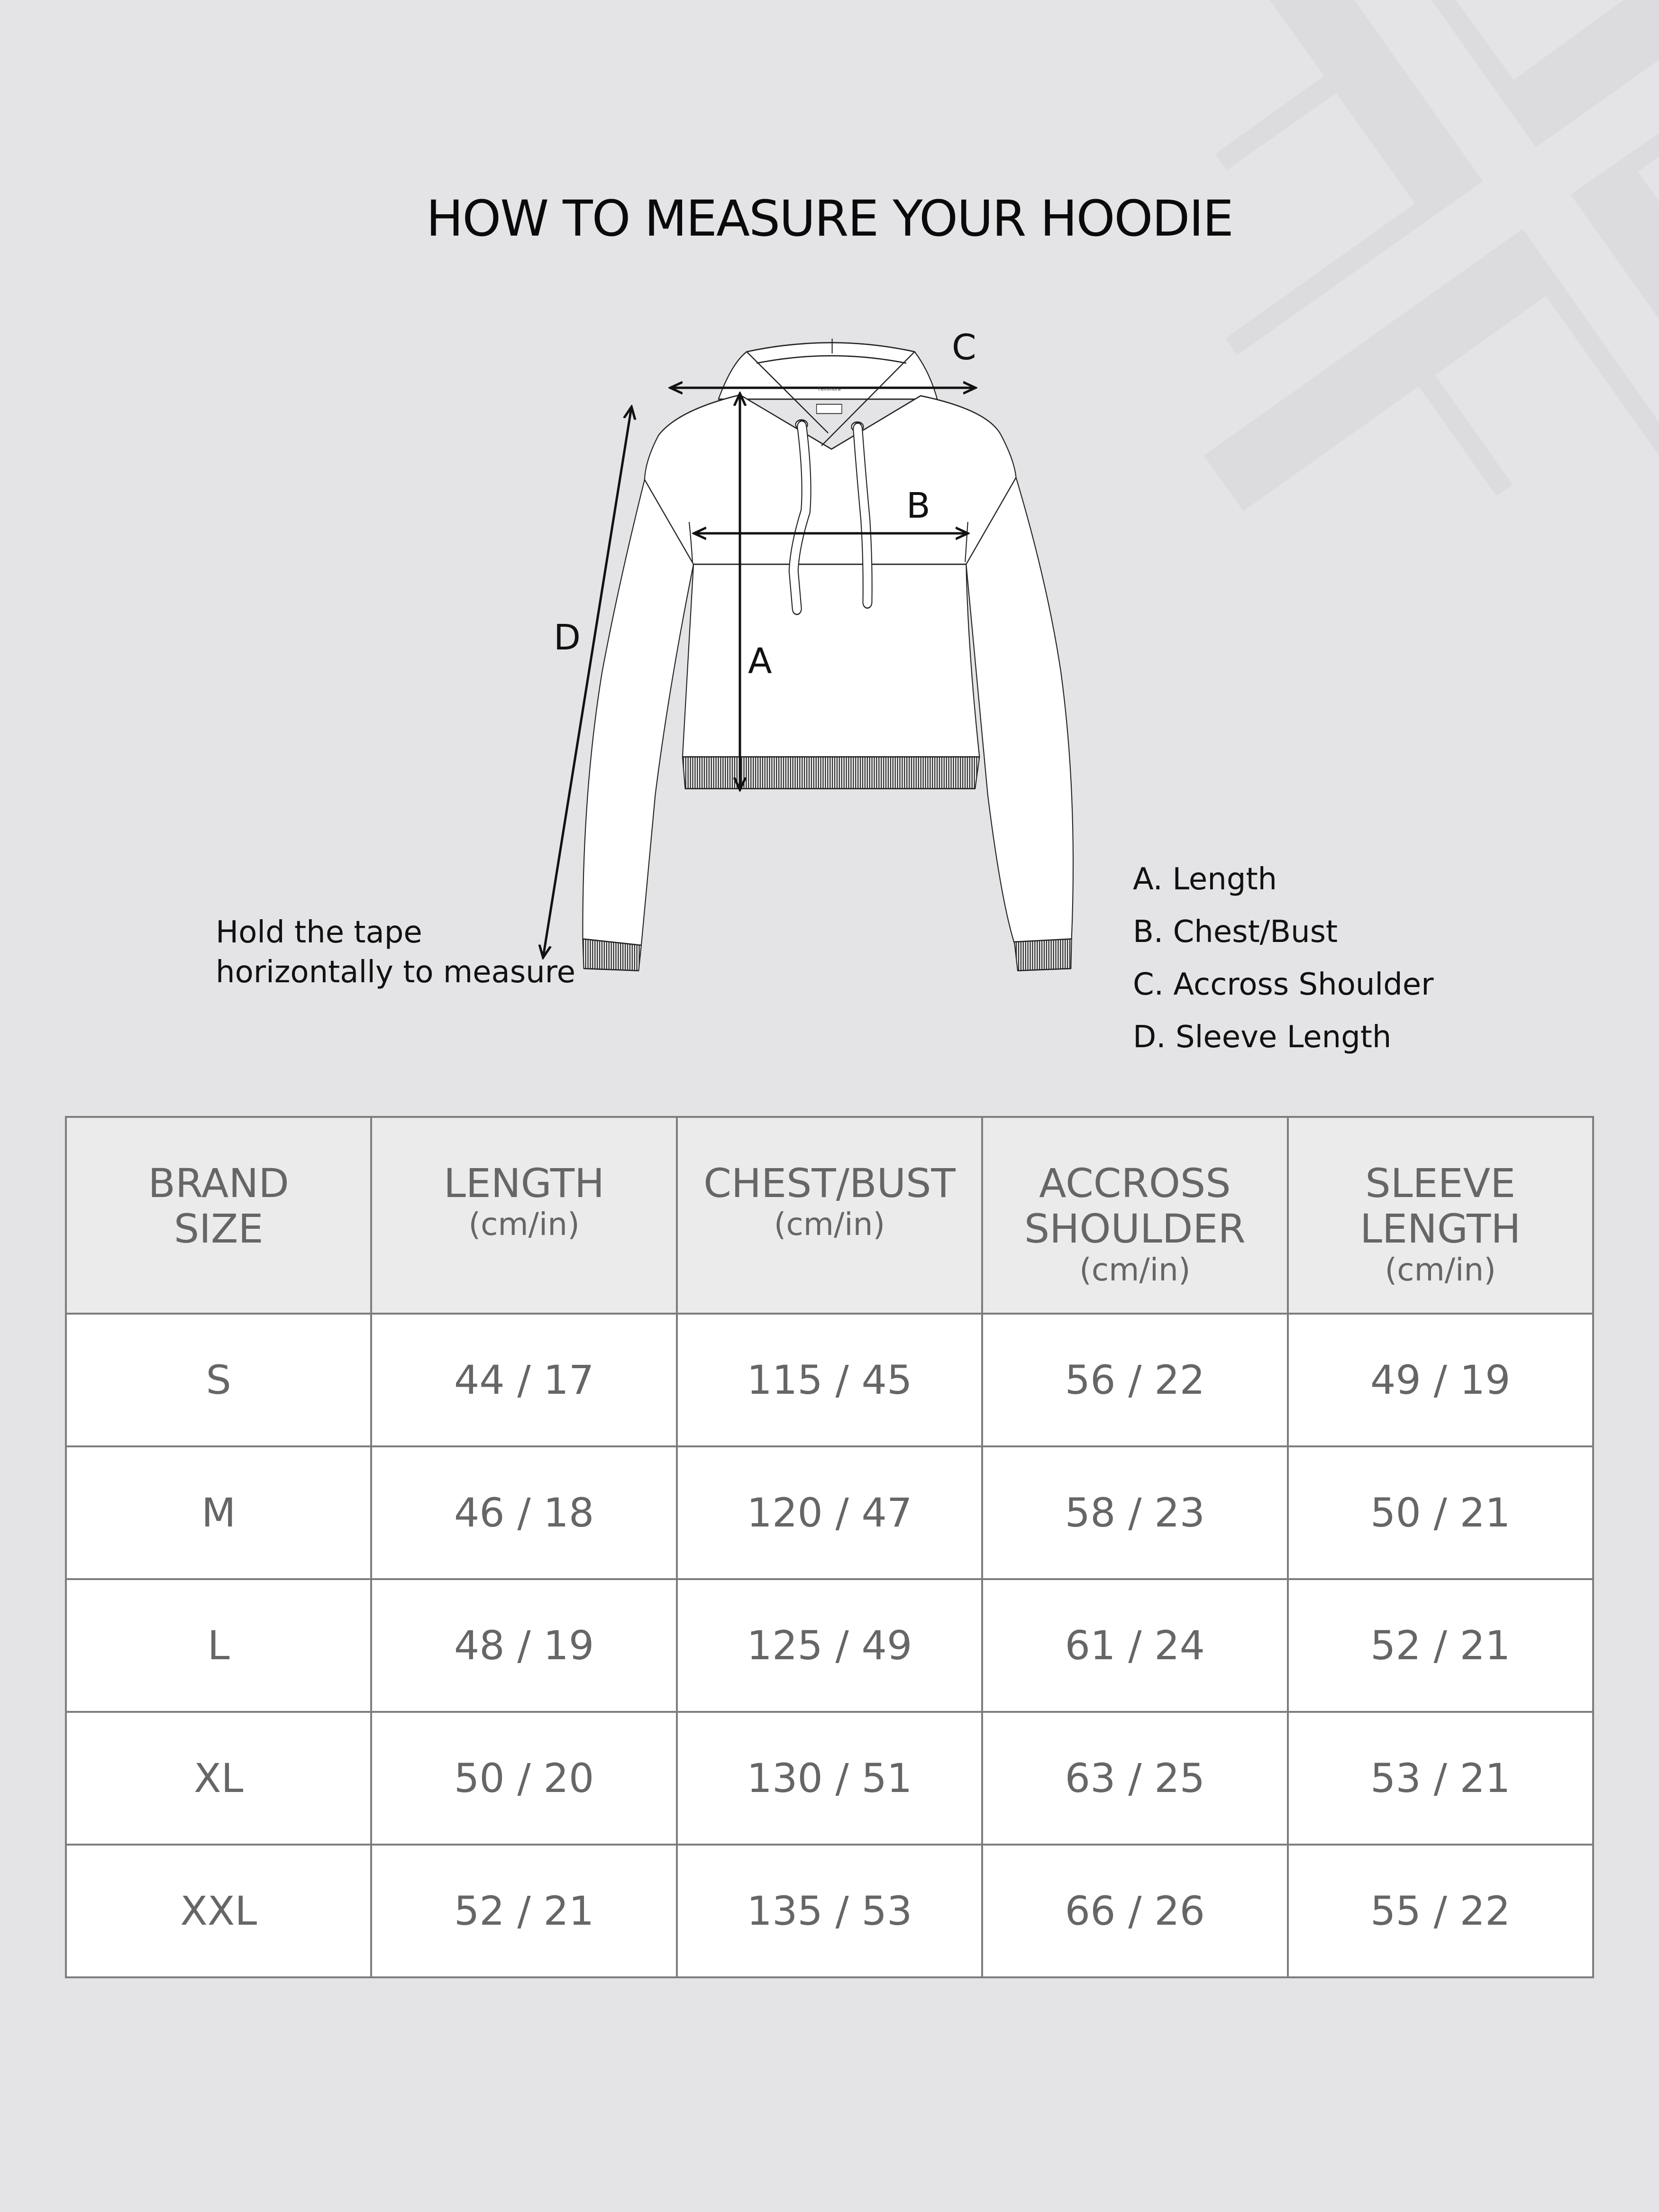 The height and width of the screenshot is (2212, 1659). What do you see at coordinates (829, 389) in the screenshot?
I see `hoodie-tag-text: Femmora` at bounding box center [829, 389].